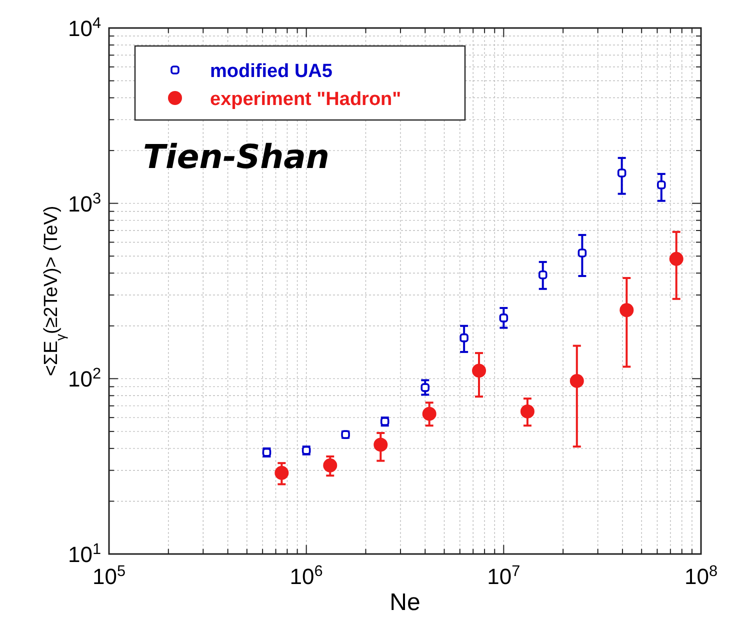 This screenshot has height=617, width=735. Describe the element at coordinates (85, 27) in the screenshot. I see `y-tick-label: 10$^{4}$` at that location.